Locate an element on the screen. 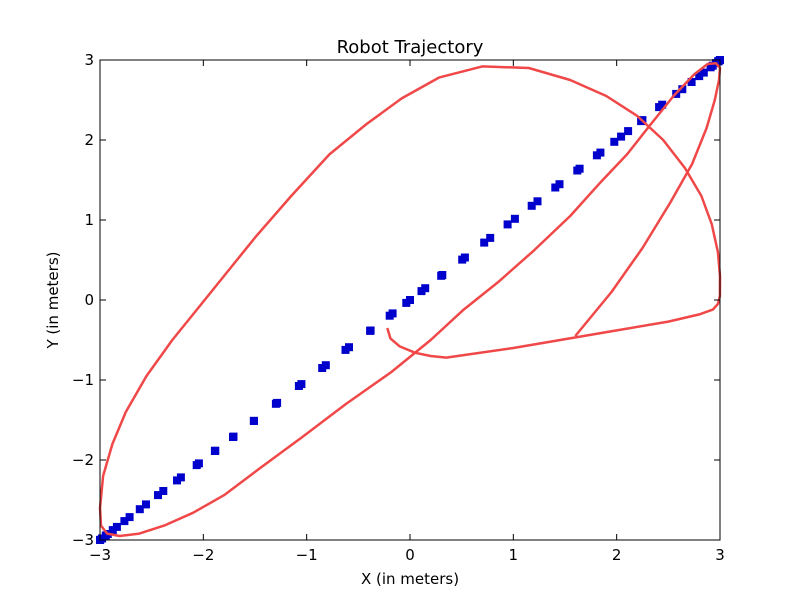  x-tick-label: 3 is located at coordinates (720, 555).